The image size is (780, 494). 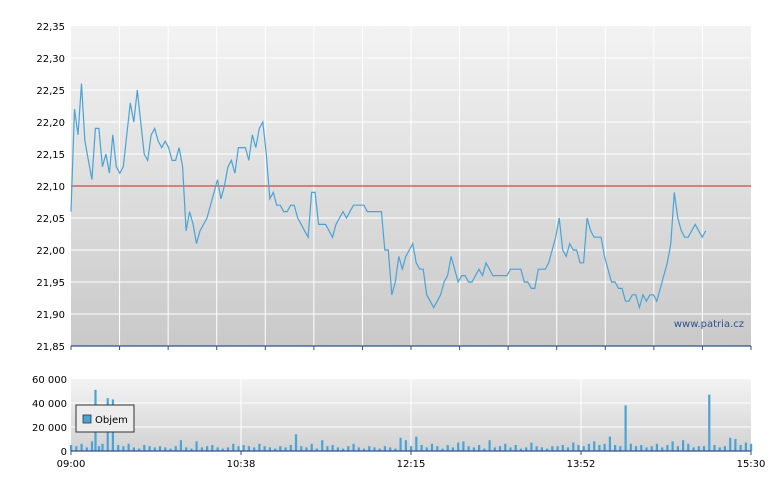 I want to click on volume-x-tick-labels: 09:00 10:38 12:15 13:52 15:30, so click(x=411, y=460).